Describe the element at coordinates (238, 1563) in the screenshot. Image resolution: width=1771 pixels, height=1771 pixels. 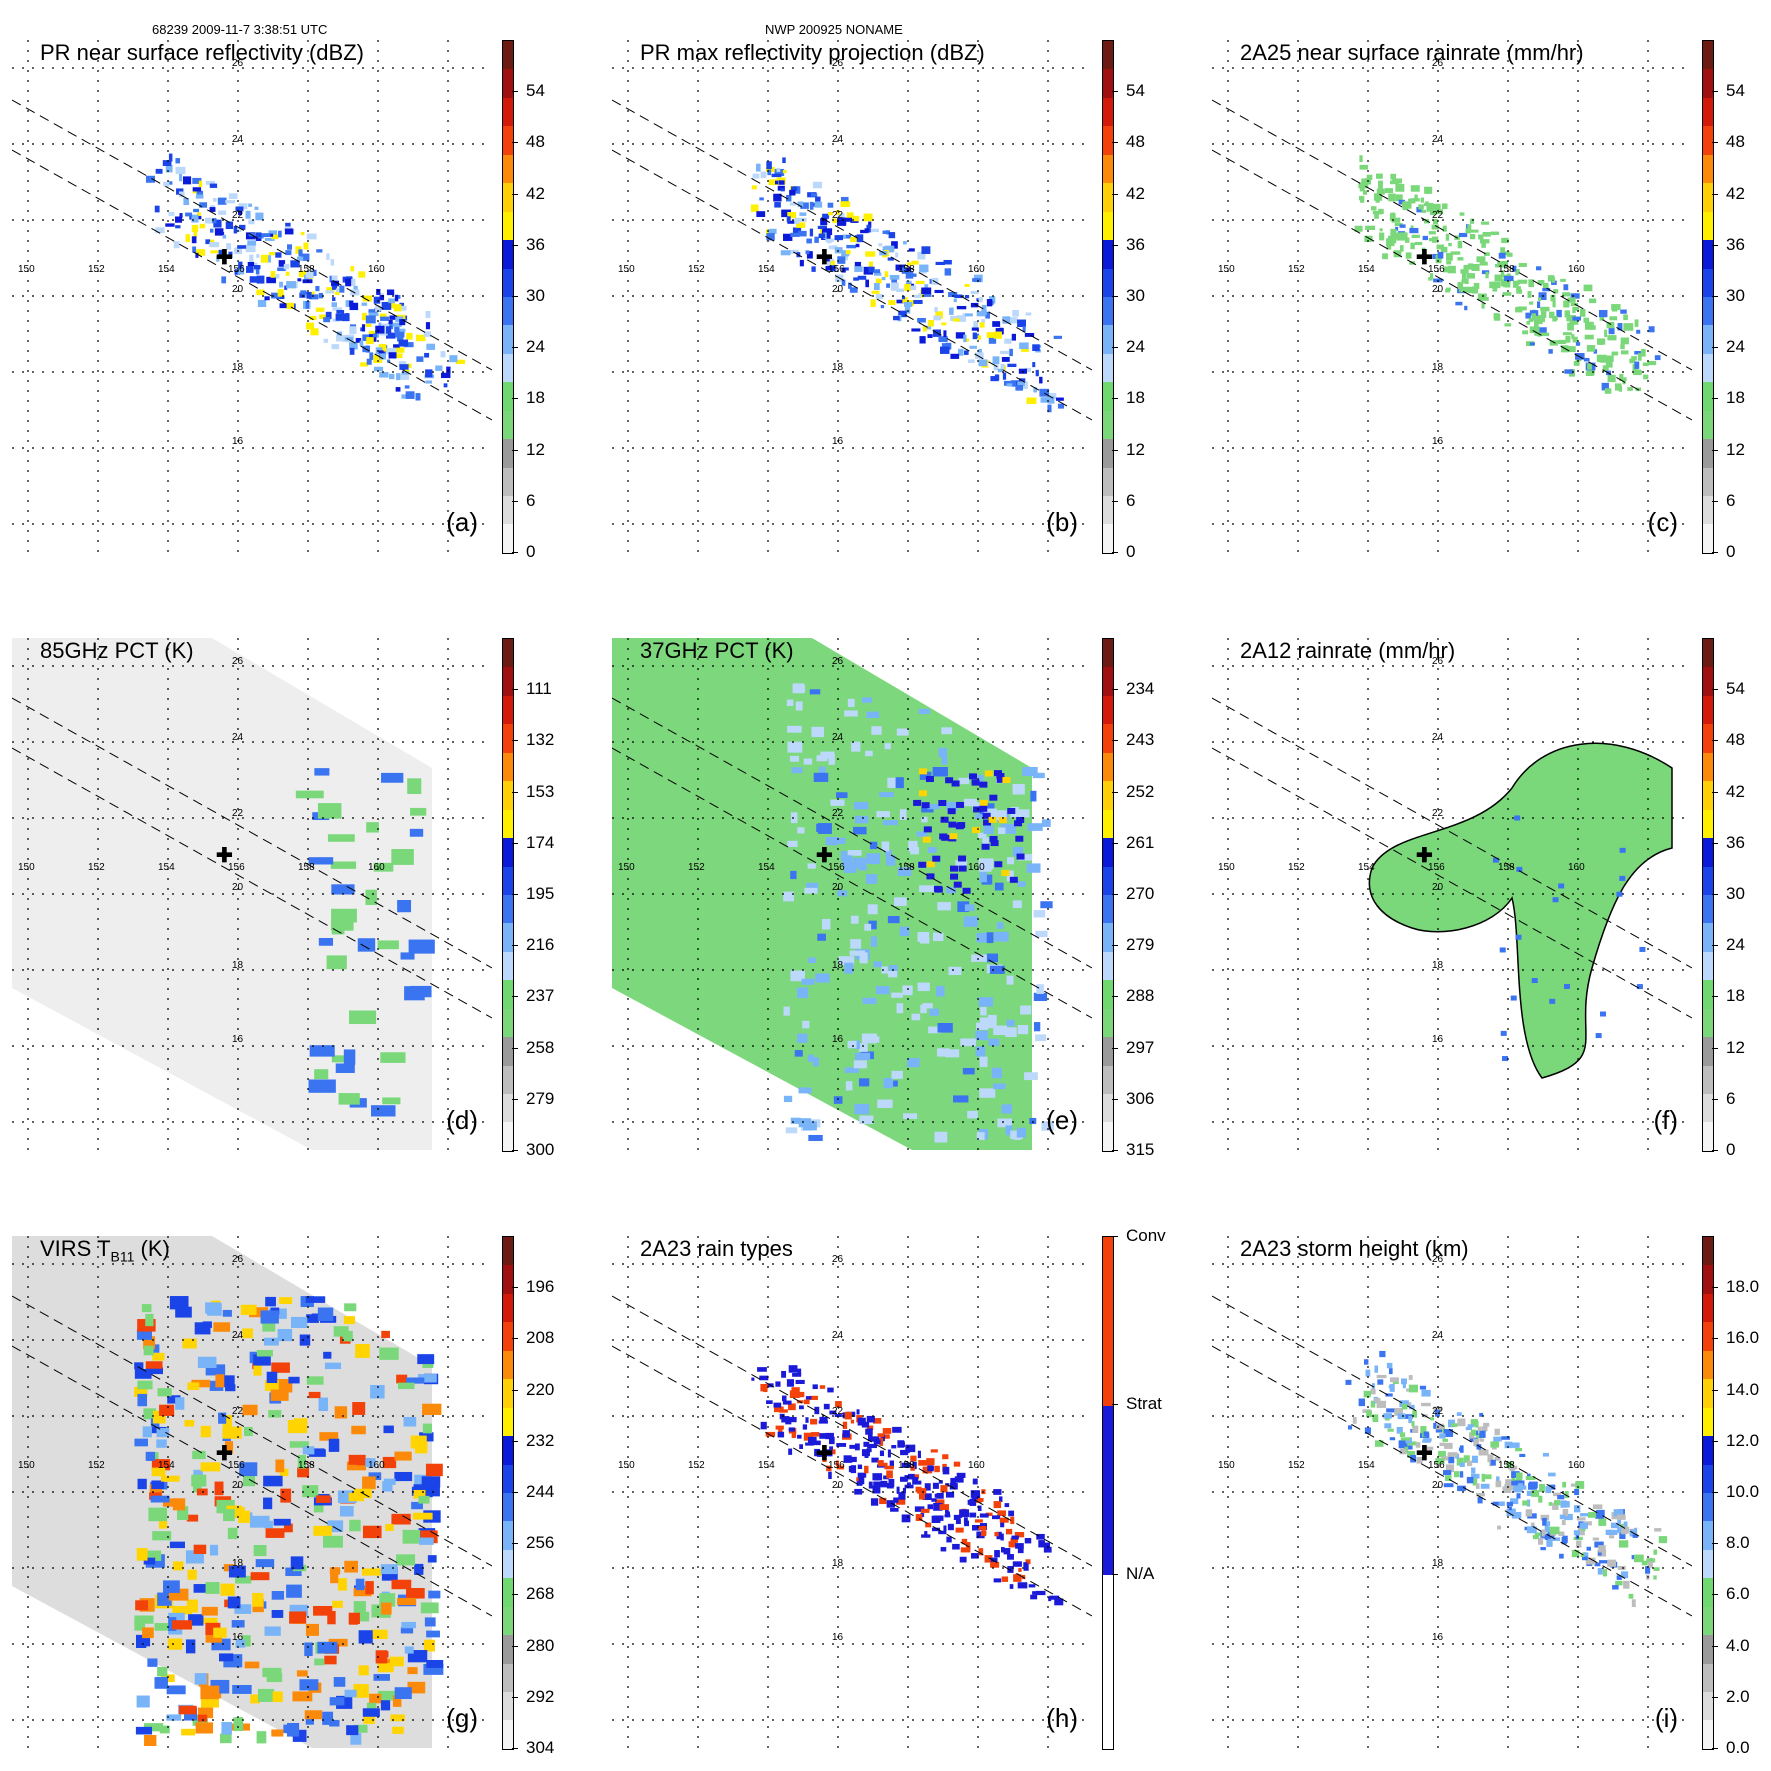
I see `latitude-label: 18` at that location.